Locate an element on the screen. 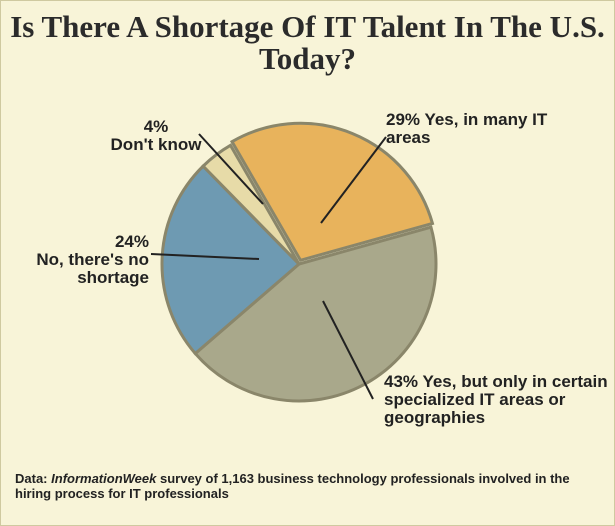  value-label: 24% is located at coordinates (131, 241).